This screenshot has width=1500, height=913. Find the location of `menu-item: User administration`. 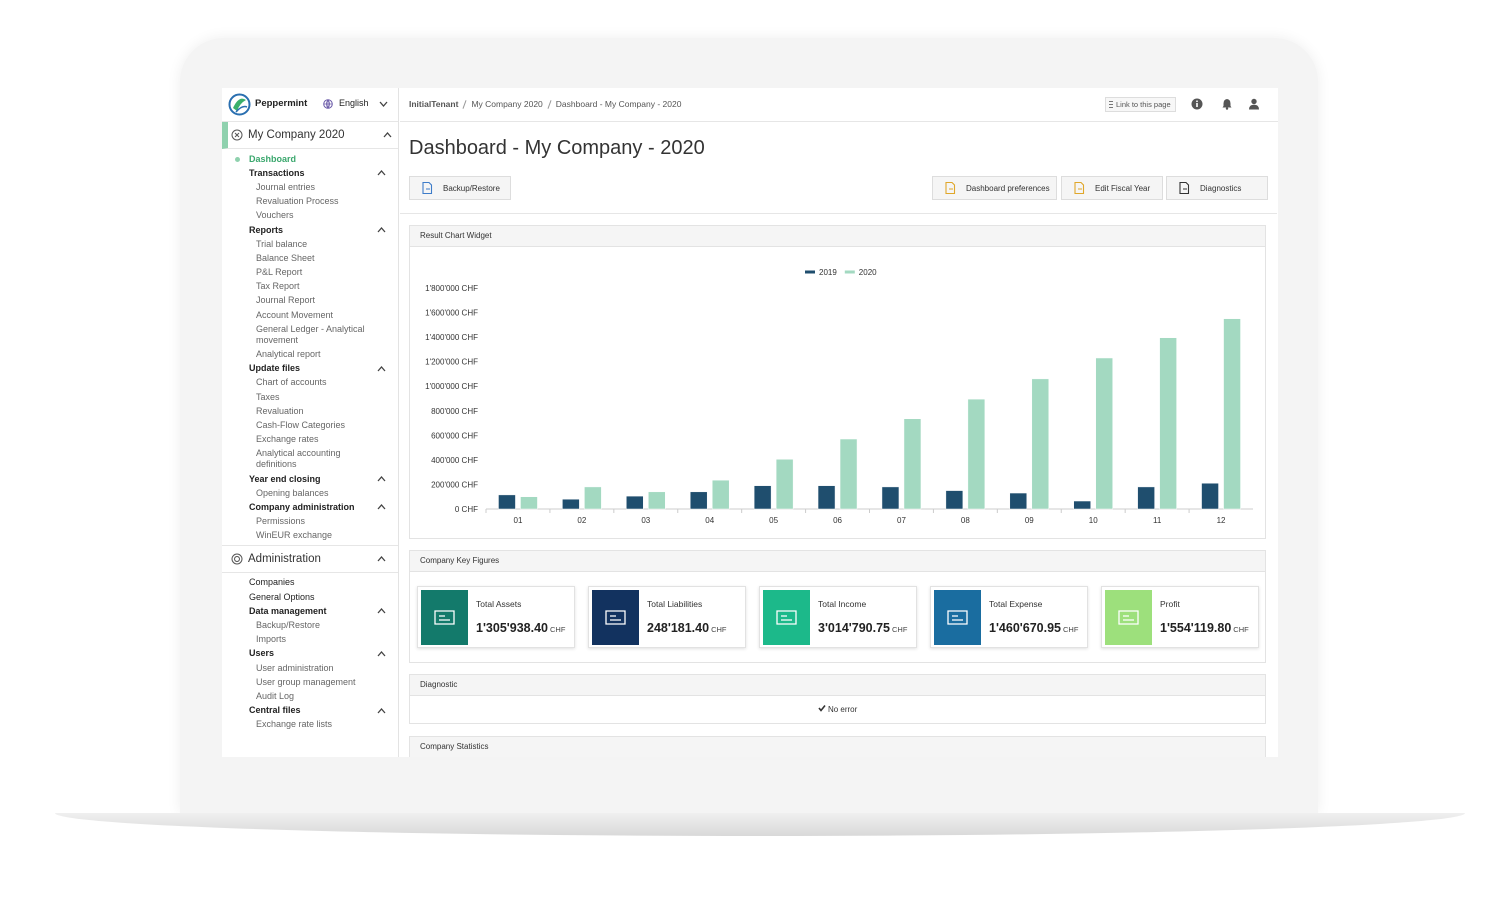

menu-item: User administration is located at coordinates (295, 667).